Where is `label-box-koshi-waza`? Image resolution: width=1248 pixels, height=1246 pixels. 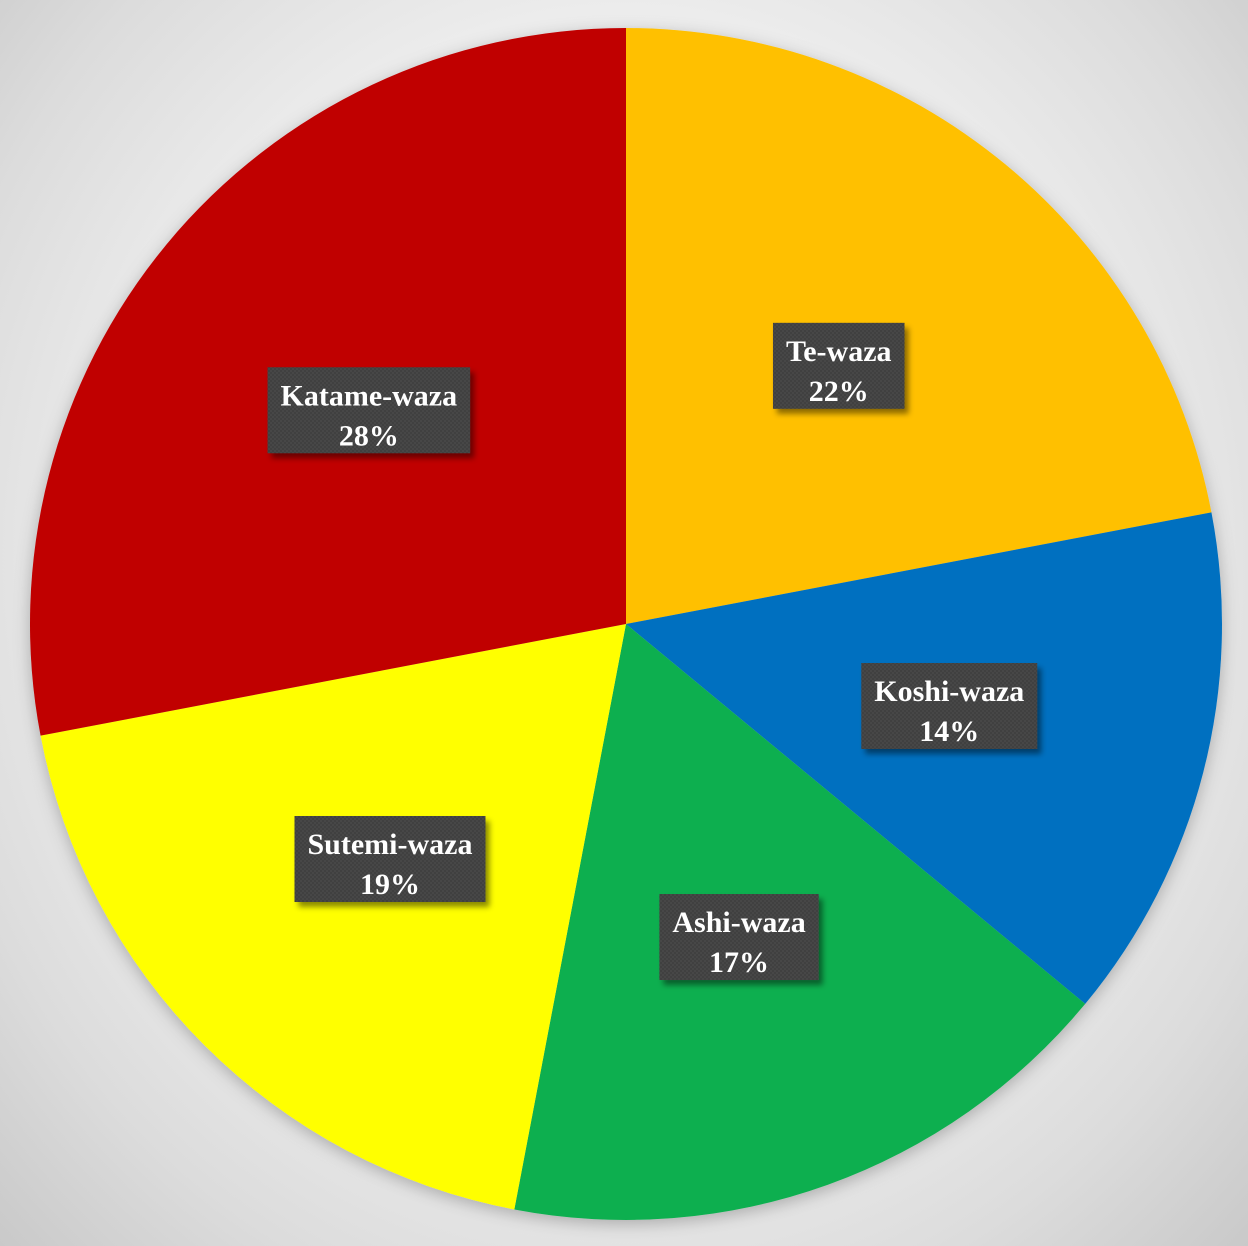
label-box-koshi-waza is located at coordinates (949, 706).